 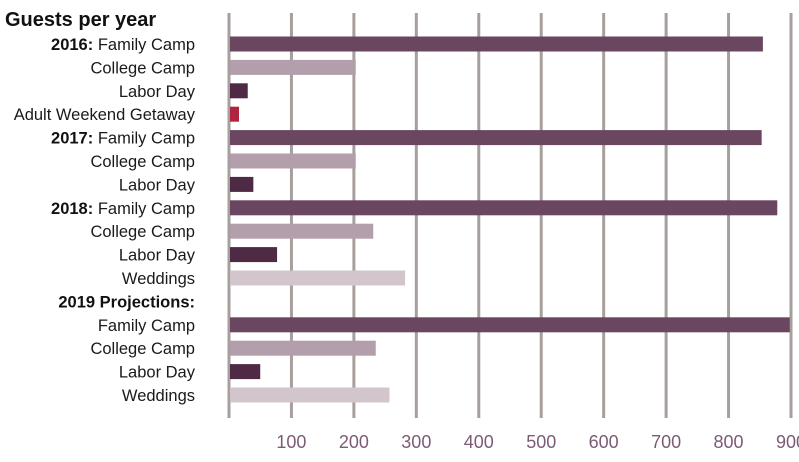 I want to click on group-label: 2017:, so click(x=74, y=139).